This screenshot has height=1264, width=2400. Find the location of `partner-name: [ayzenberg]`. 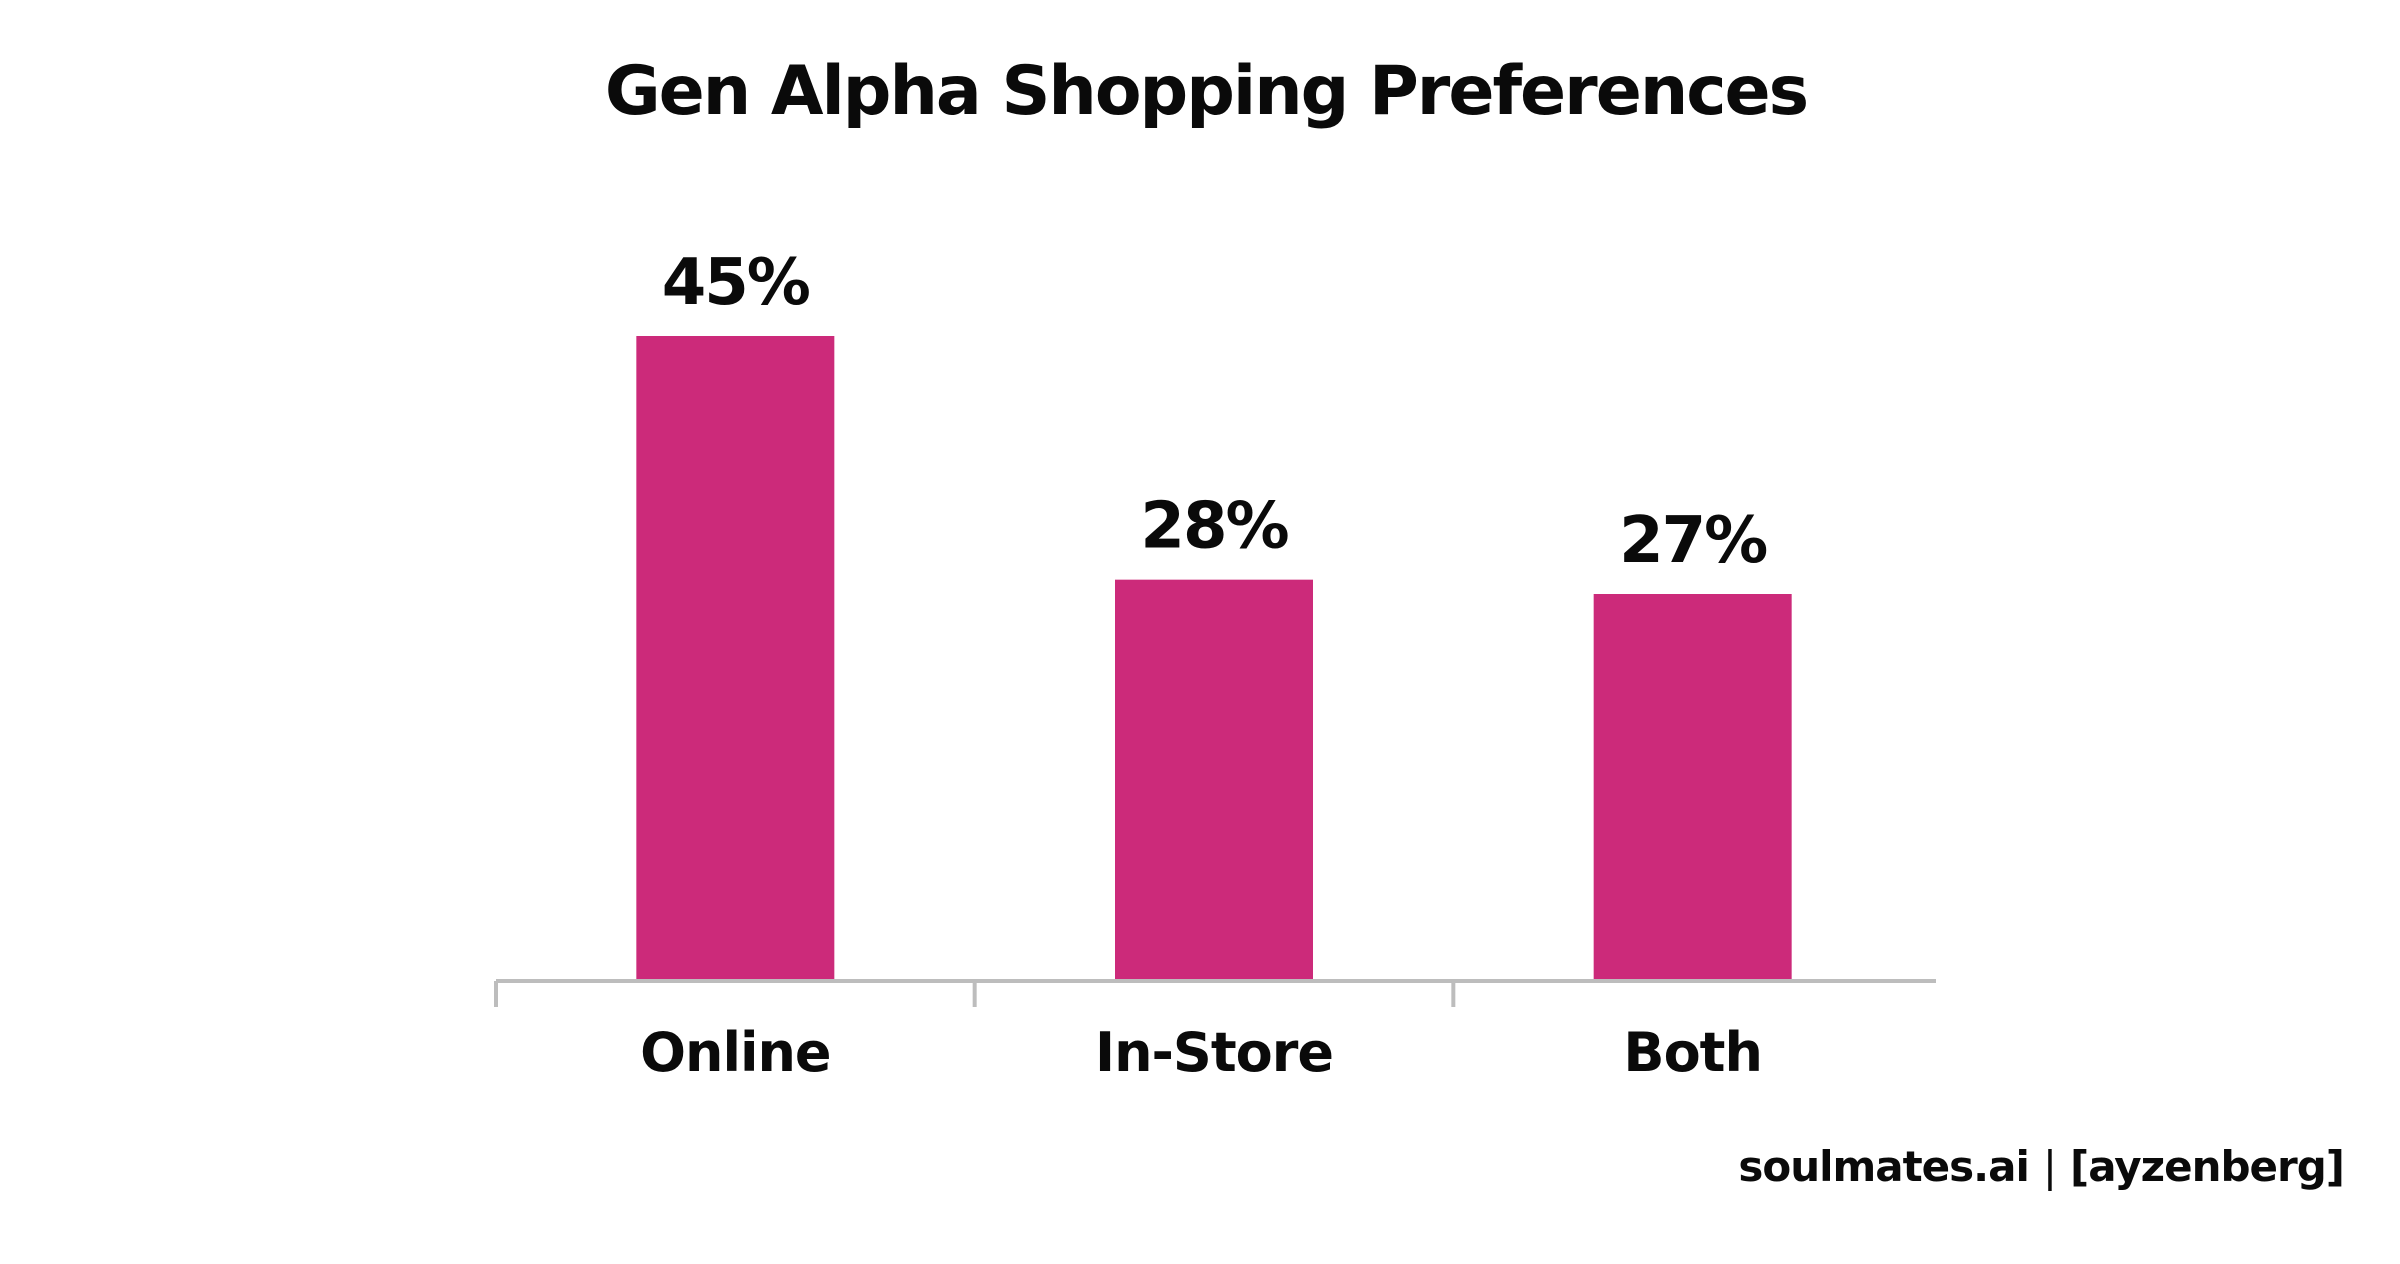

partner-name: [ayzenberg] is located at coordinates (2207, 1166).